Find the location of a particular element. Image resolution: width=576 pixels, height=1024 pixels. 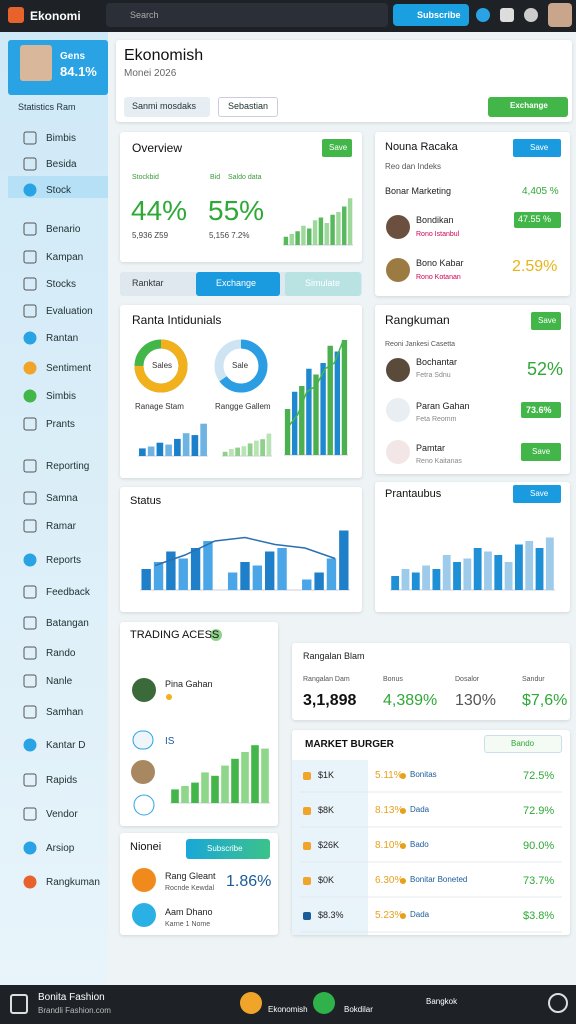

nav-item: Vendor is located at coordinates (62, 814).